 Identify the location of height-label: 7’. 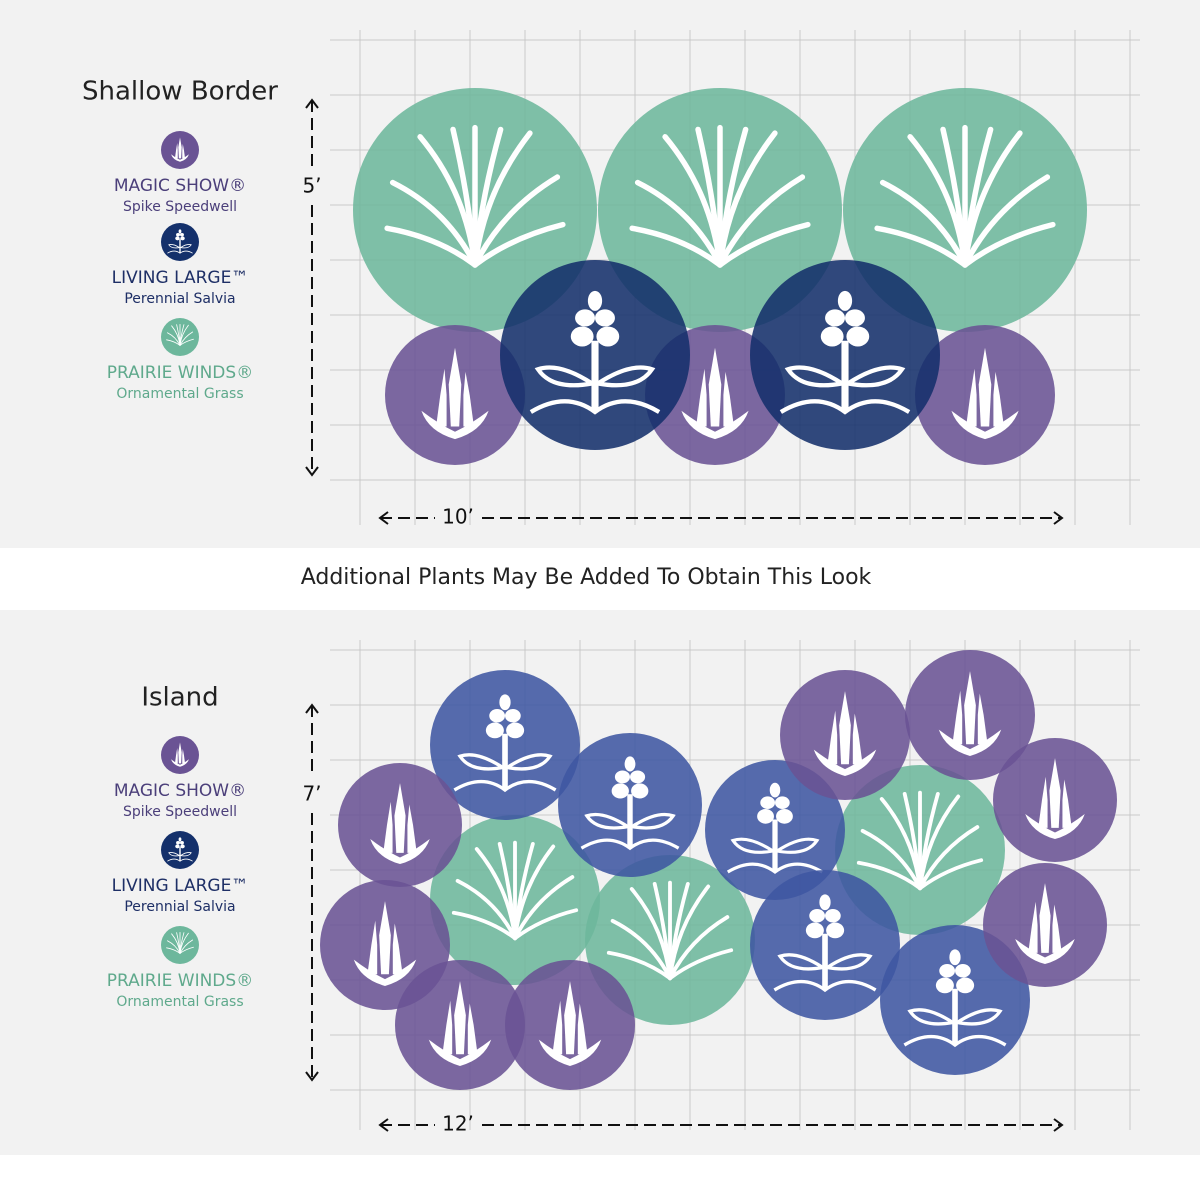
(311, 794).